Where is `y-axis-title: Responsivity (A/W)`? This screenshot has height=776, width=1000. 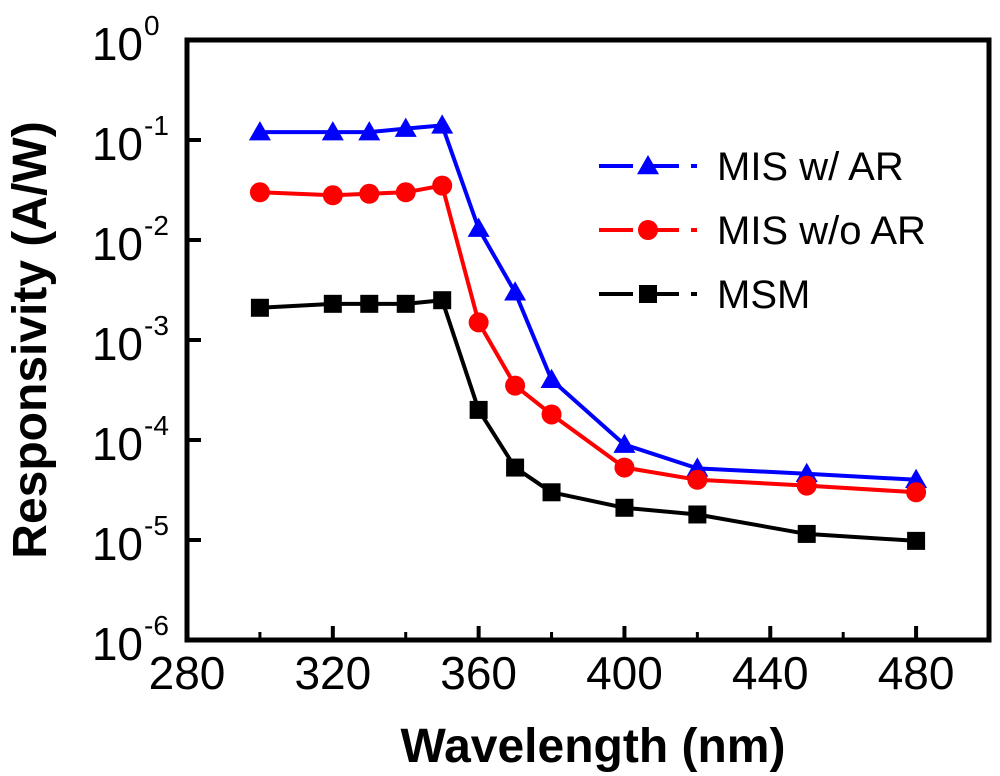 y-axis-title: Responsivity (A/W) is located at coordinates (30, 339).